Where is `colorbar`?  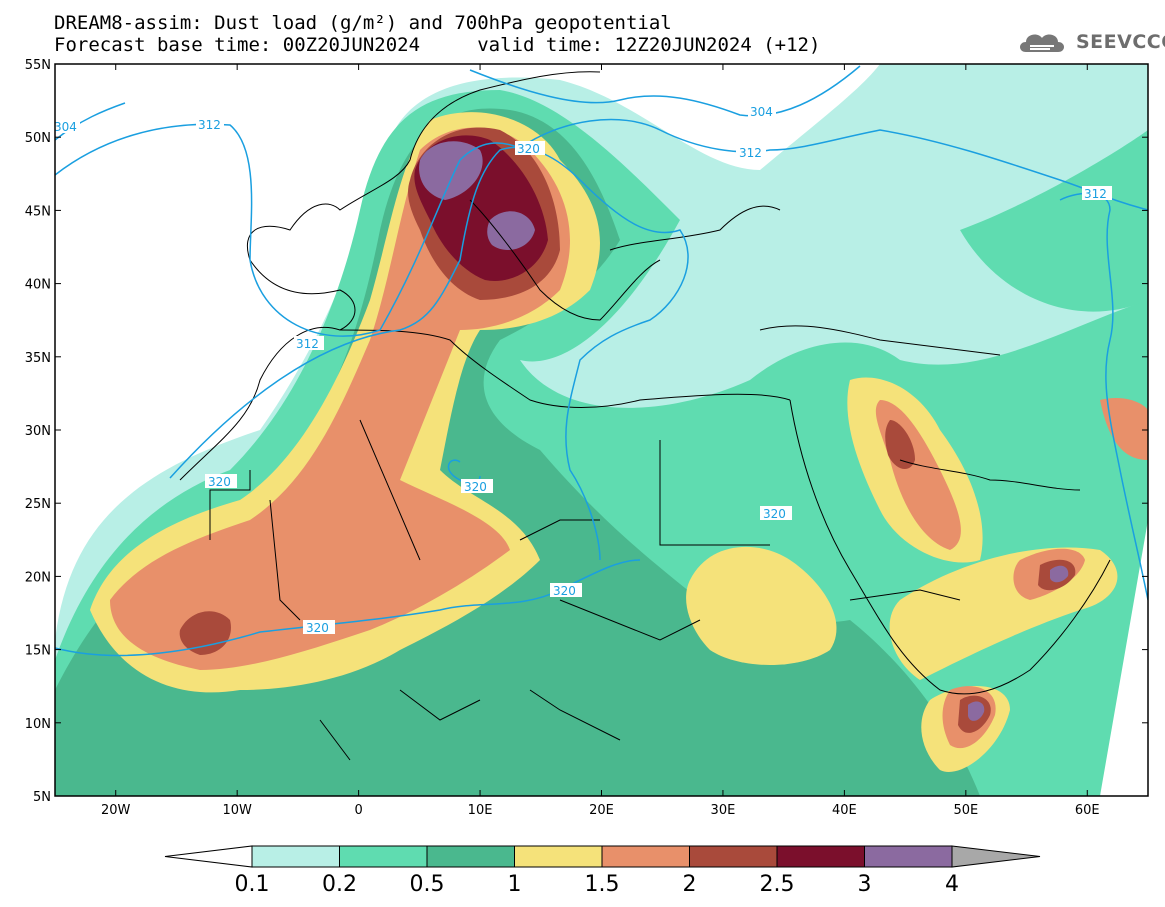 colorbar is located at coordinates (602, 856).